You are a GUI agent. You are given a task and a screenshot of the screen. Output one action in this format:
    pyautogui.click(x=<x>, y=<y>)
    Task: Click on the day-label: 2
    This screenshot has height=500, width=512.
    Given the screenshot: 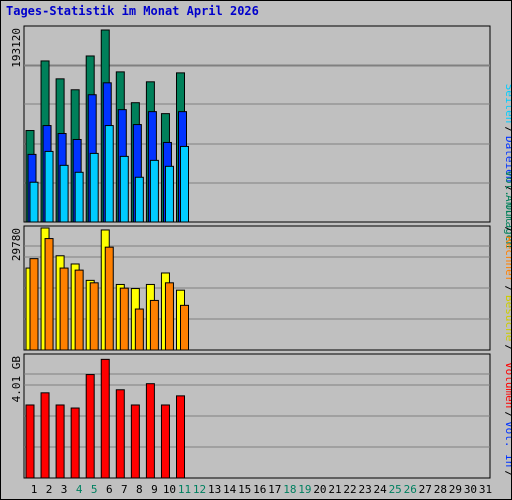 What is the action you would take?
    pyautogui.click(x=49, y=489)
    